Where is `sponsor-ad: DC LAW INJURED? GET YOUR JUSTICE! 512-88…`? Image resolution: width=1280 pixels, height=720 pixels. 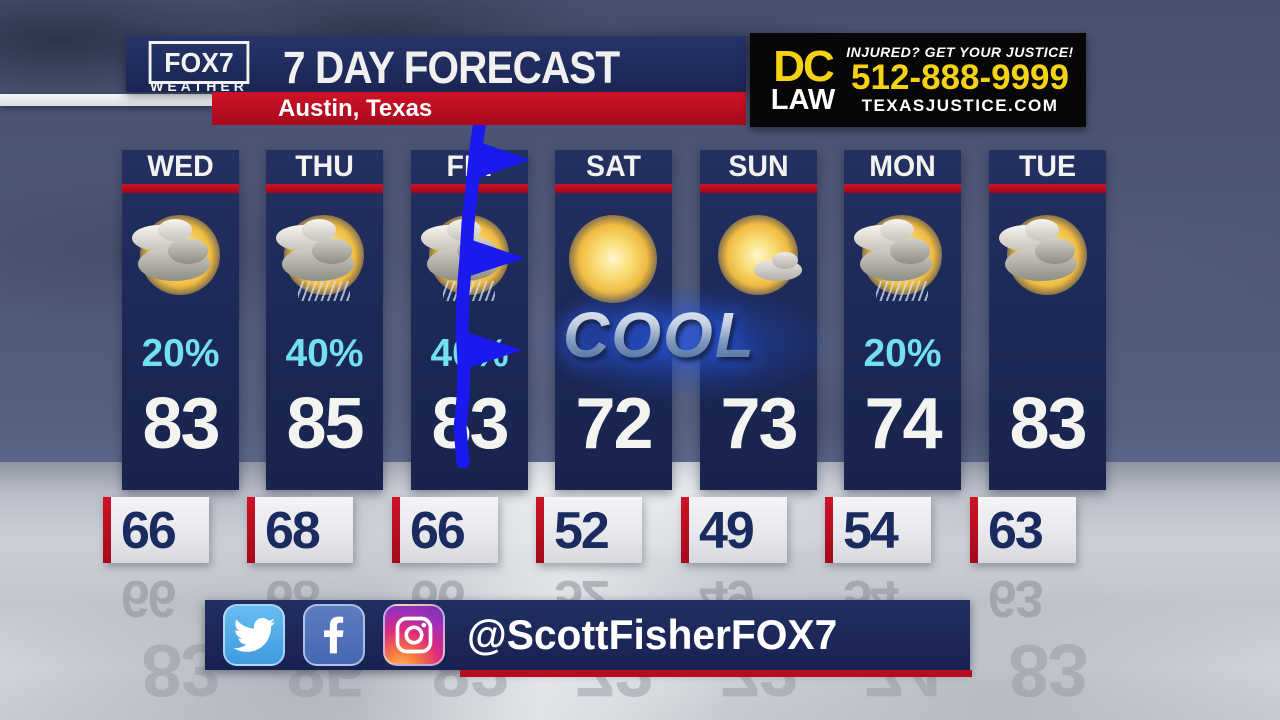
sponsor-ad: DC LAW INJURED? GET YOUR JUSTICE! 512-88… is located at coordinates (918, 80).